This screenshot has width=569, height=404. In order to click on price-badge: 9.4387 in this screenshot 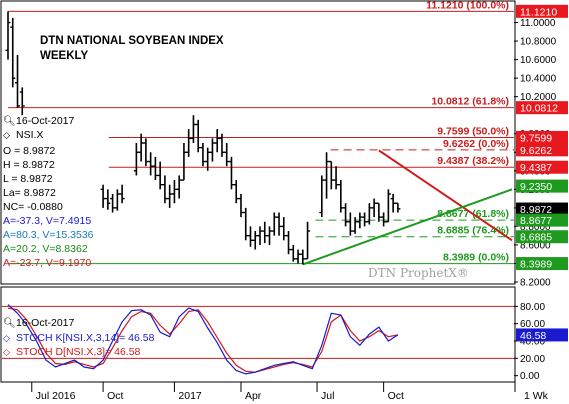, I will do `click(542, 167)`.